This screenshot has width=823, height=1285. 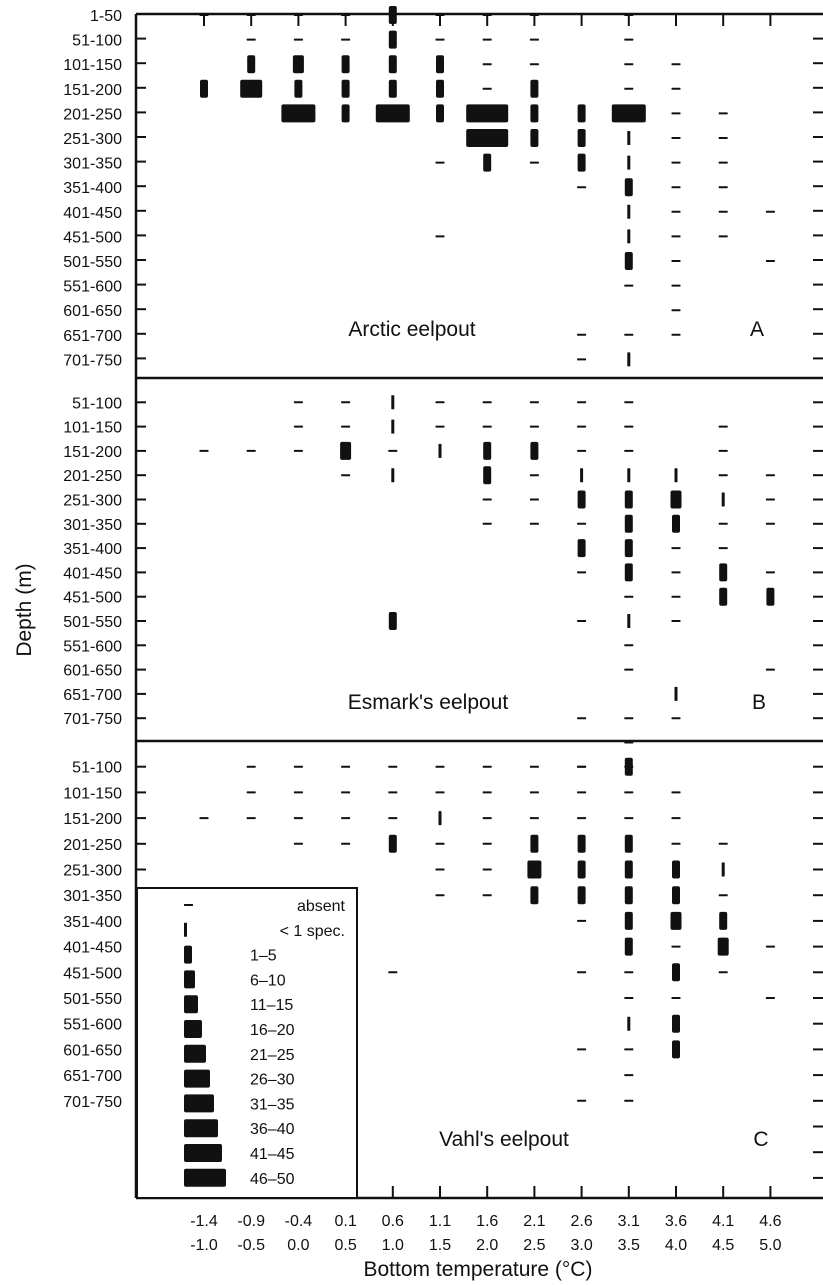 What do you see at coordinates (393, 1221) in the screenshot?
I see `temperature-label-top: 0.6` at bounding box center [393, 1221].